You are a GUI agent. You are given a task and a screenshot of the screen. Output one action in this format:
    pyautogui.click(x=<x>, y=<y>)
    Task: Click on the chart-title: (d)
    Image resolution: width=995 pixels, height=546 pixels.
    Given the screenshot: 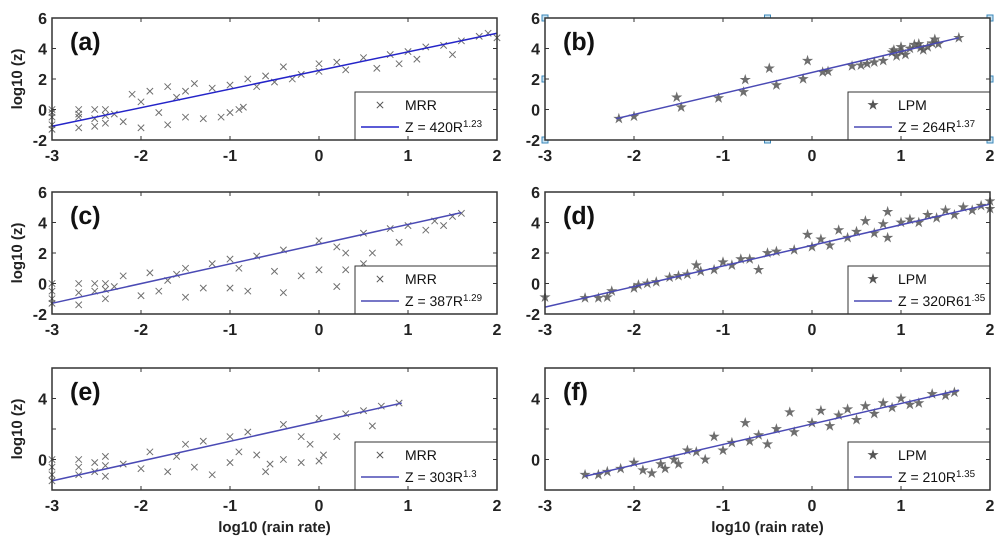 What is the action you would take?
    pyautogui.click(x=579, y=216)
    